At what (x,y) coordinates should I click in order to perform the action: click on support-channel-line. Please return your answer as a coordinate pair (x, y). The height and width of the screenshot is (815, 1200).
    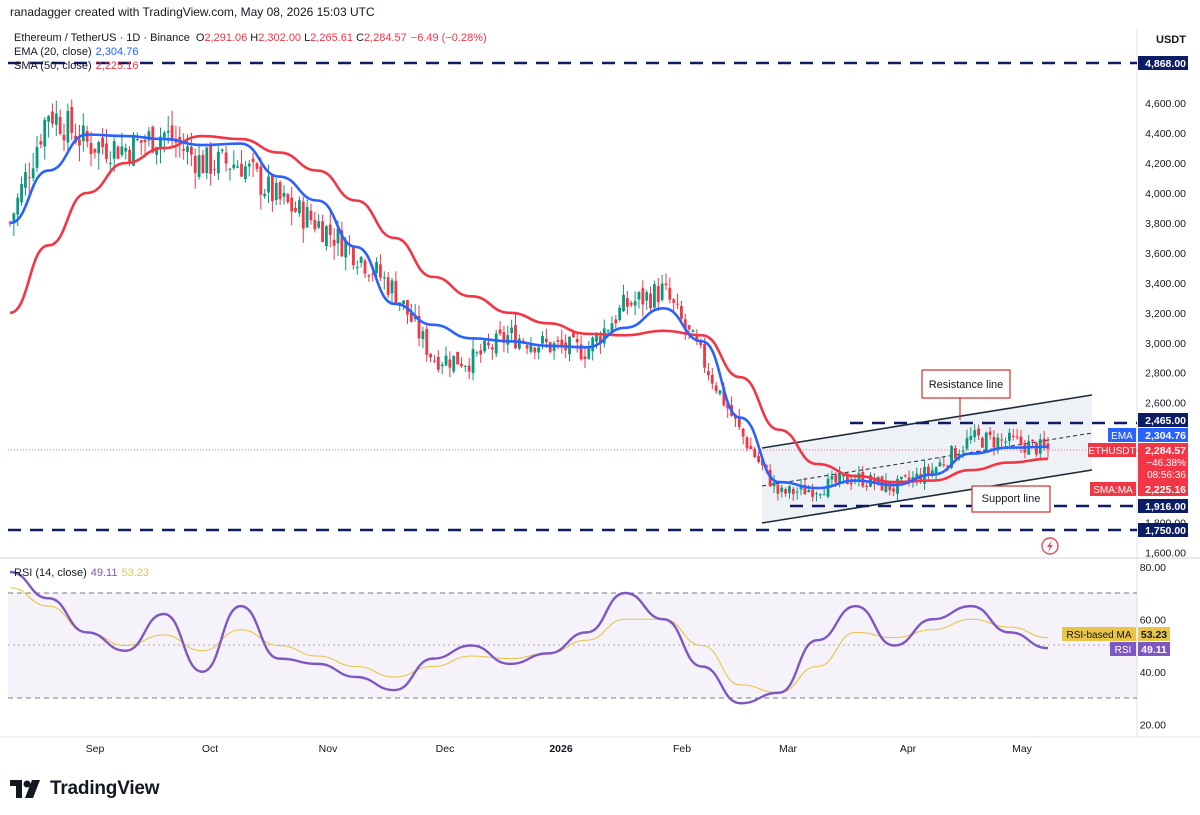
    Looking at the image, I should click on (927, 496).